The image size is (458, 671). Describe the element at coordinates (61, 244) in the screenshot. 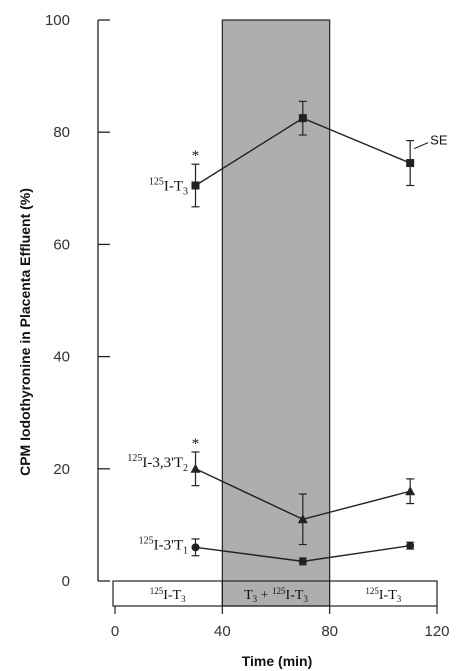

I see `y-tick-label-60: 60` at that location.